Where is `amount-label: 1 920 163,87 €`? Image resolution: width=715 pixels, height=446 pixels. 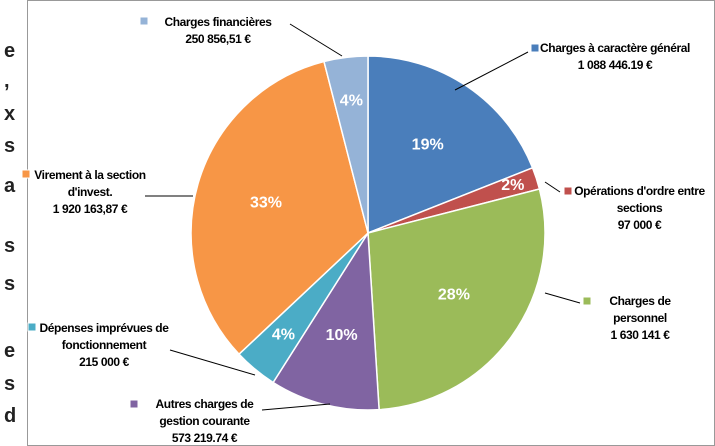 amount-label: 1 920 163,87 € is located at coordinates (90, 209).